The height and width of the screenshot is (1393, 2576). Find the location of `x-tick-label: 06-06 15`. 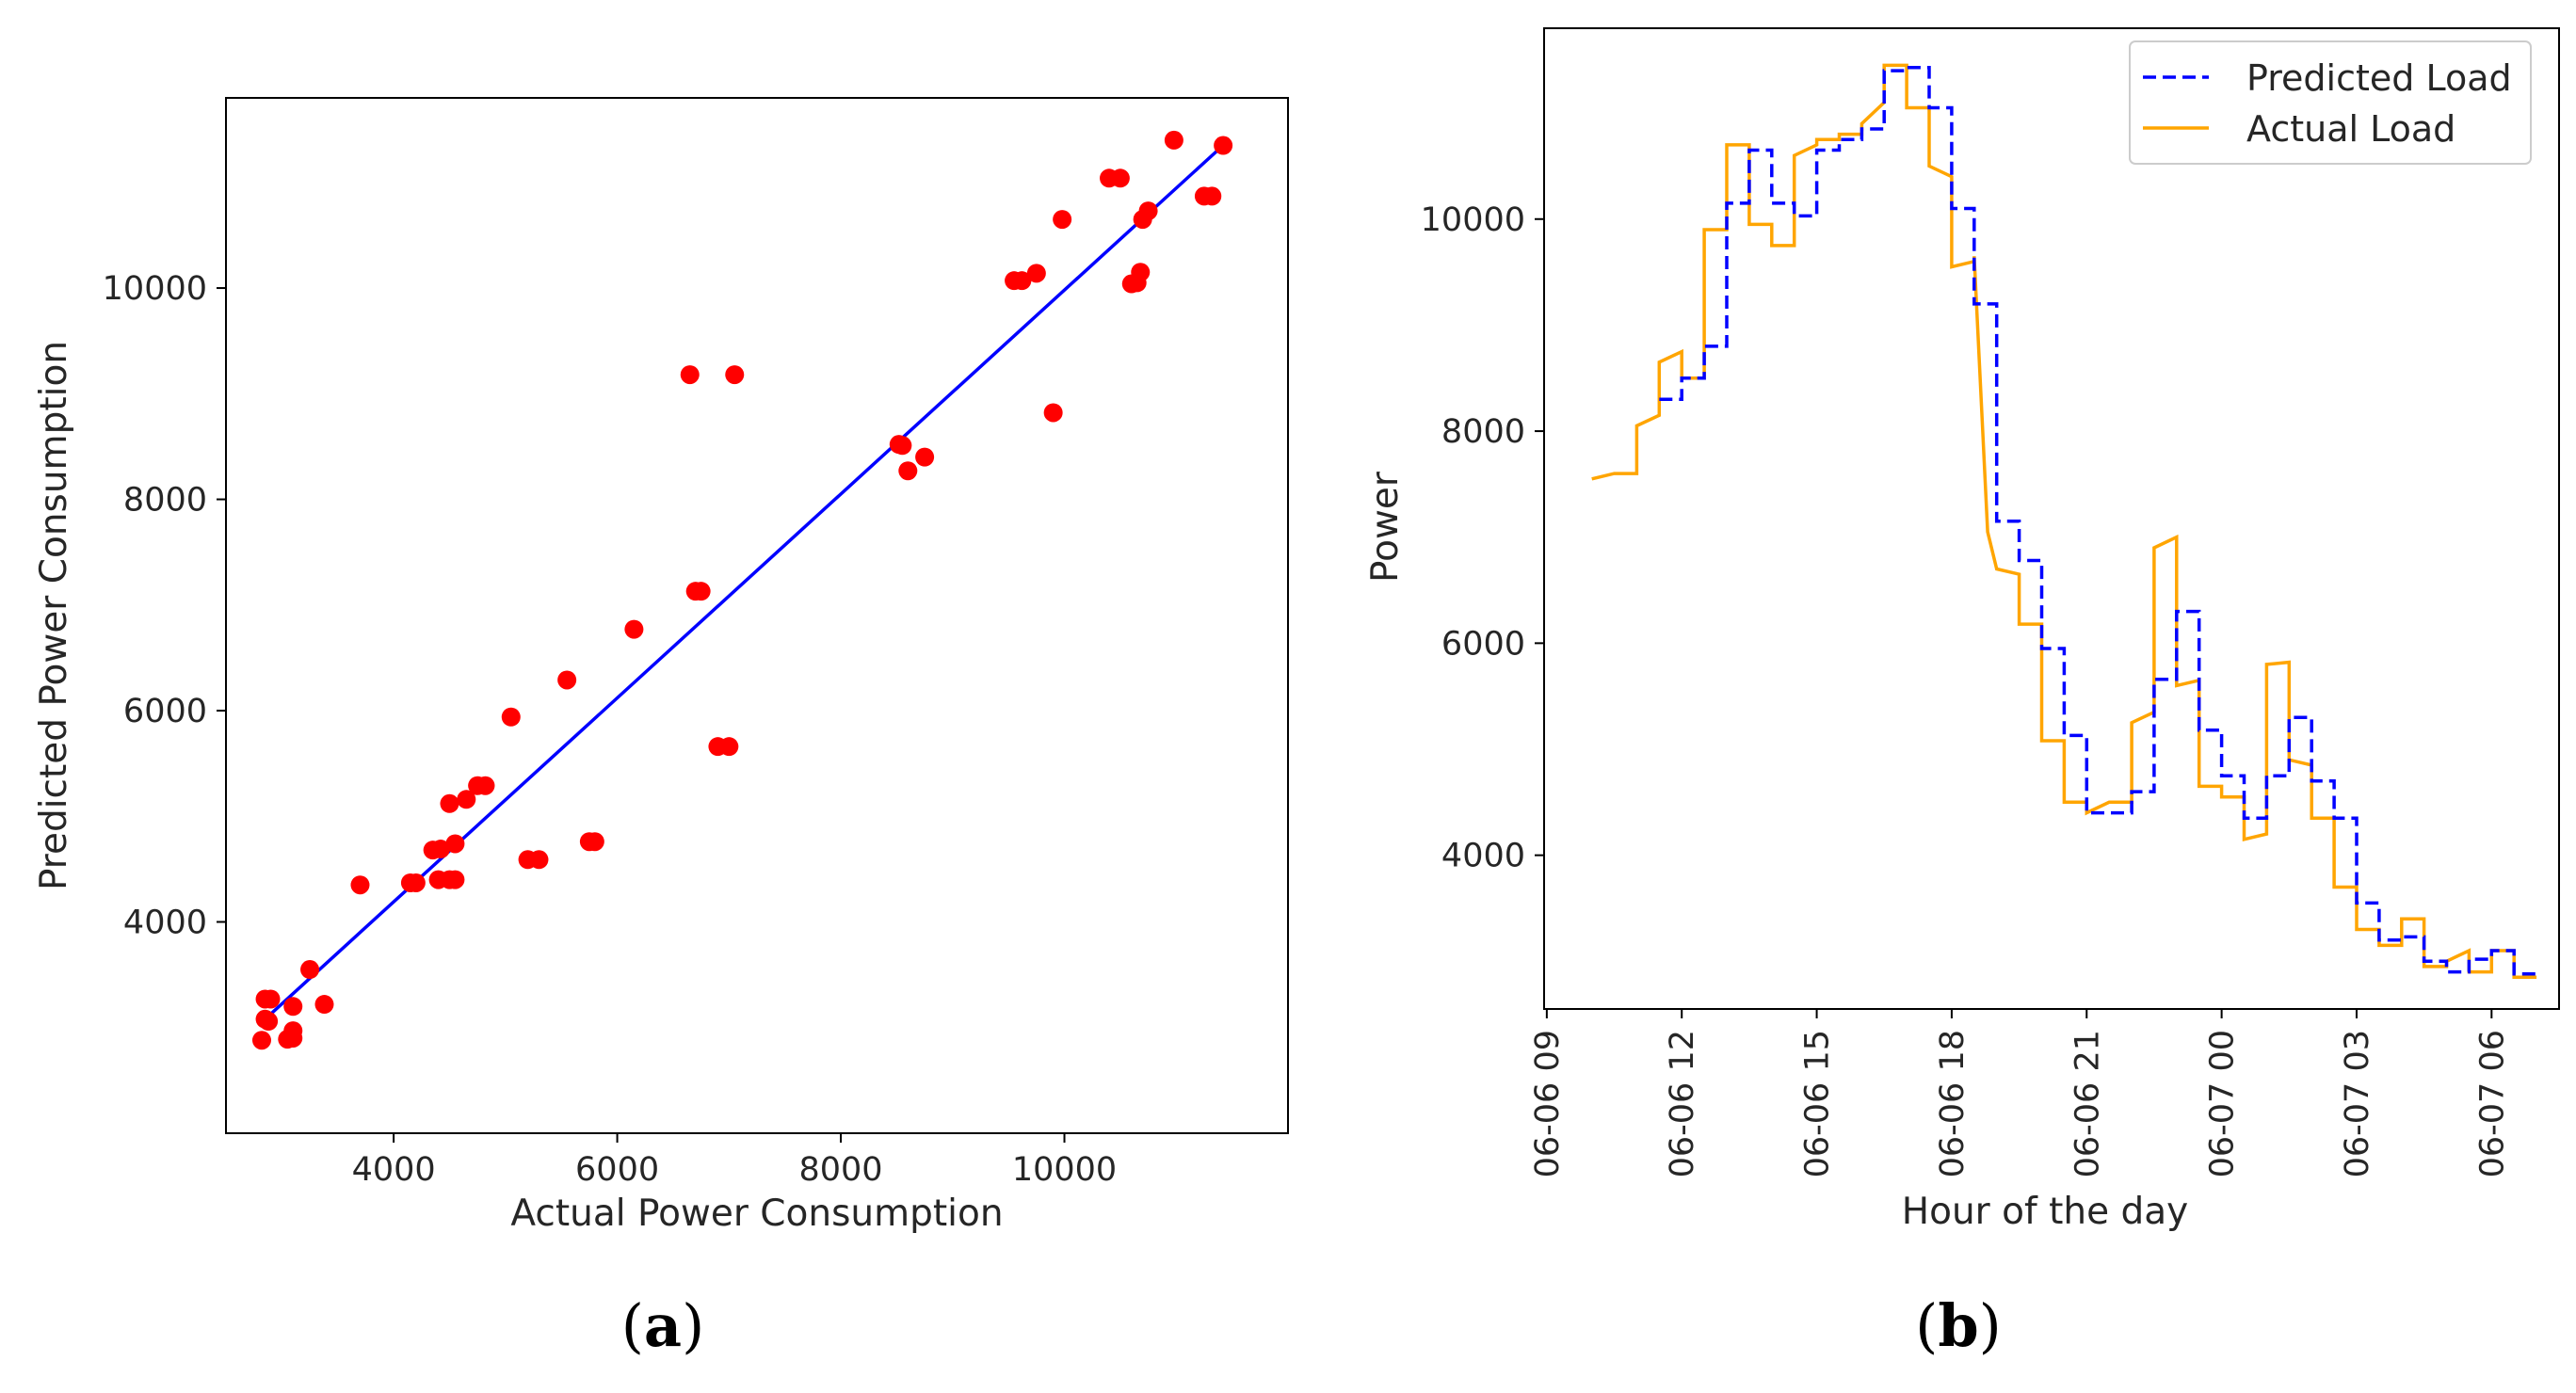

x-tick-label: 06-06 15 is located at coordinates (1818, 1103).